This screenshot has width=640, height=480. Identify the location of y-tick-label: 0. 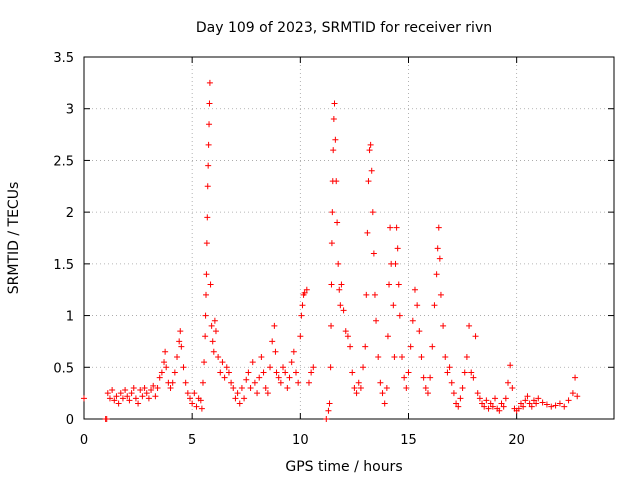
(70, 420).